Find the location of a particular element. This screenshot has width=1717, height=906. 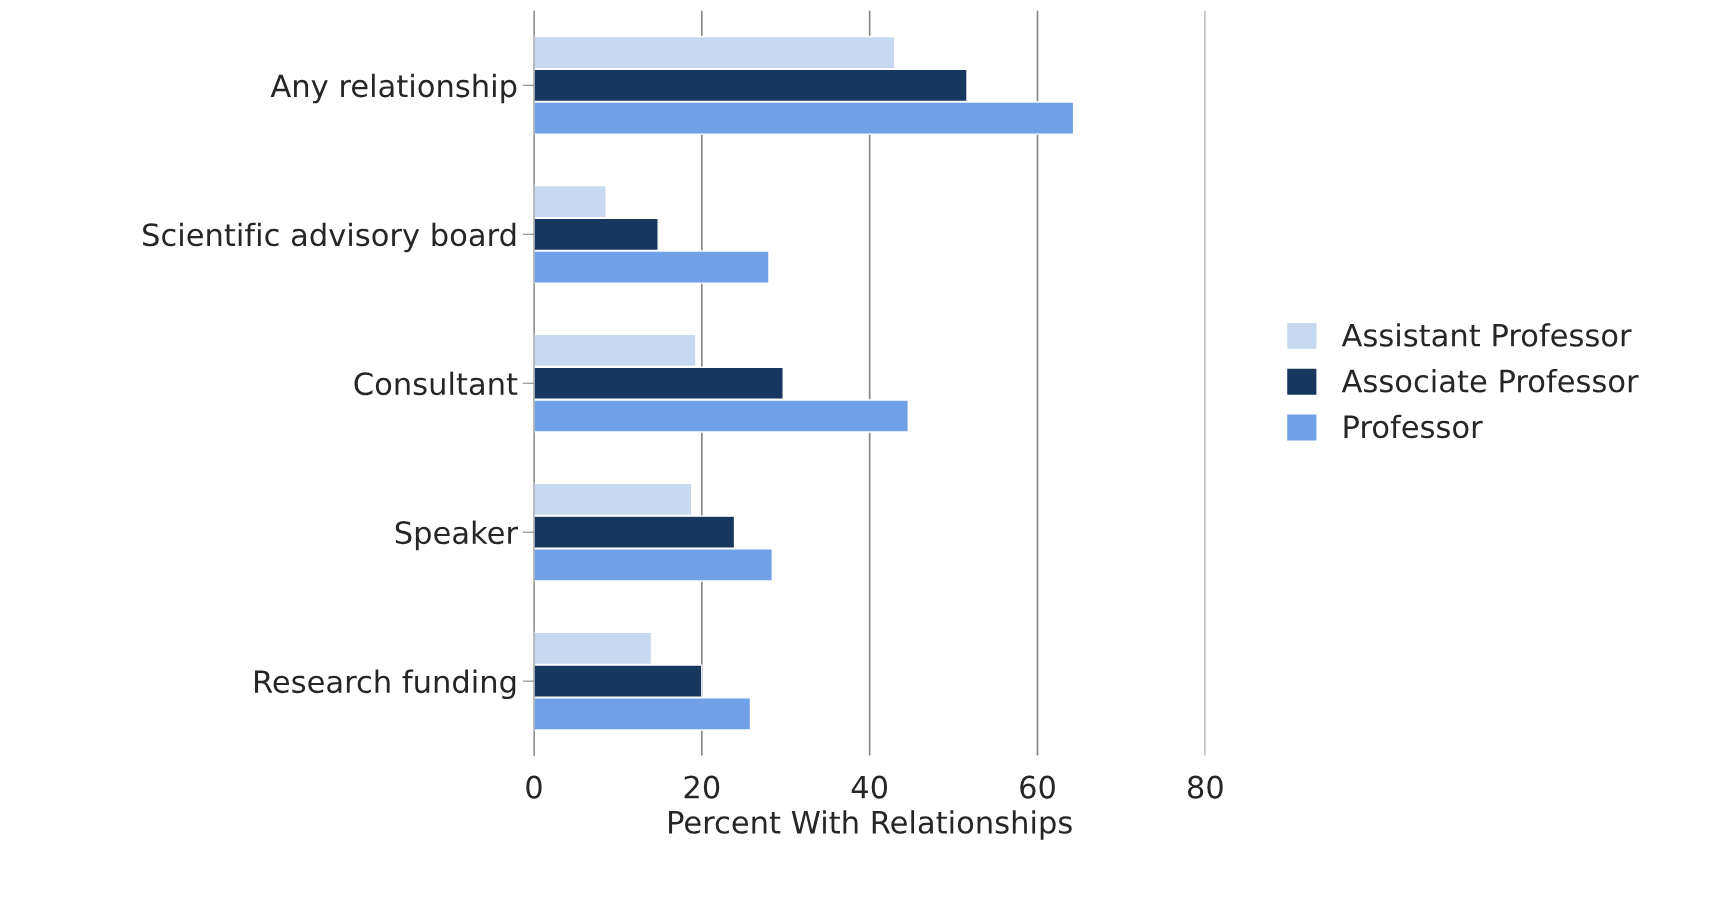

y-tick-label: Consultant is located at coordinates (436, 383).